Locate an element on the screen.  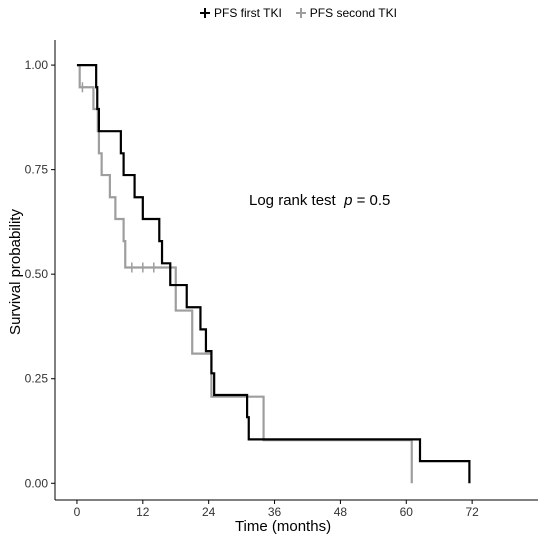
y-tick-label: 0.00 is located at coordinates (37, 483).